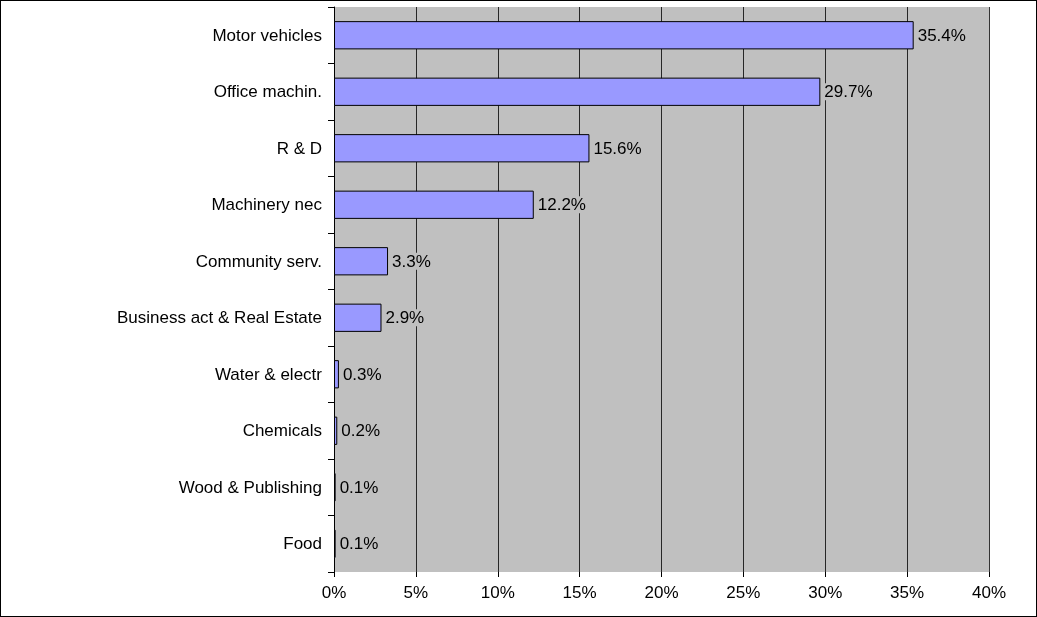 The image size is (1037, 617). What do you see at coordinates (299, 148) in the screenshot?
I see `y-tick-label: R & D` at bounding box center [299, 148].